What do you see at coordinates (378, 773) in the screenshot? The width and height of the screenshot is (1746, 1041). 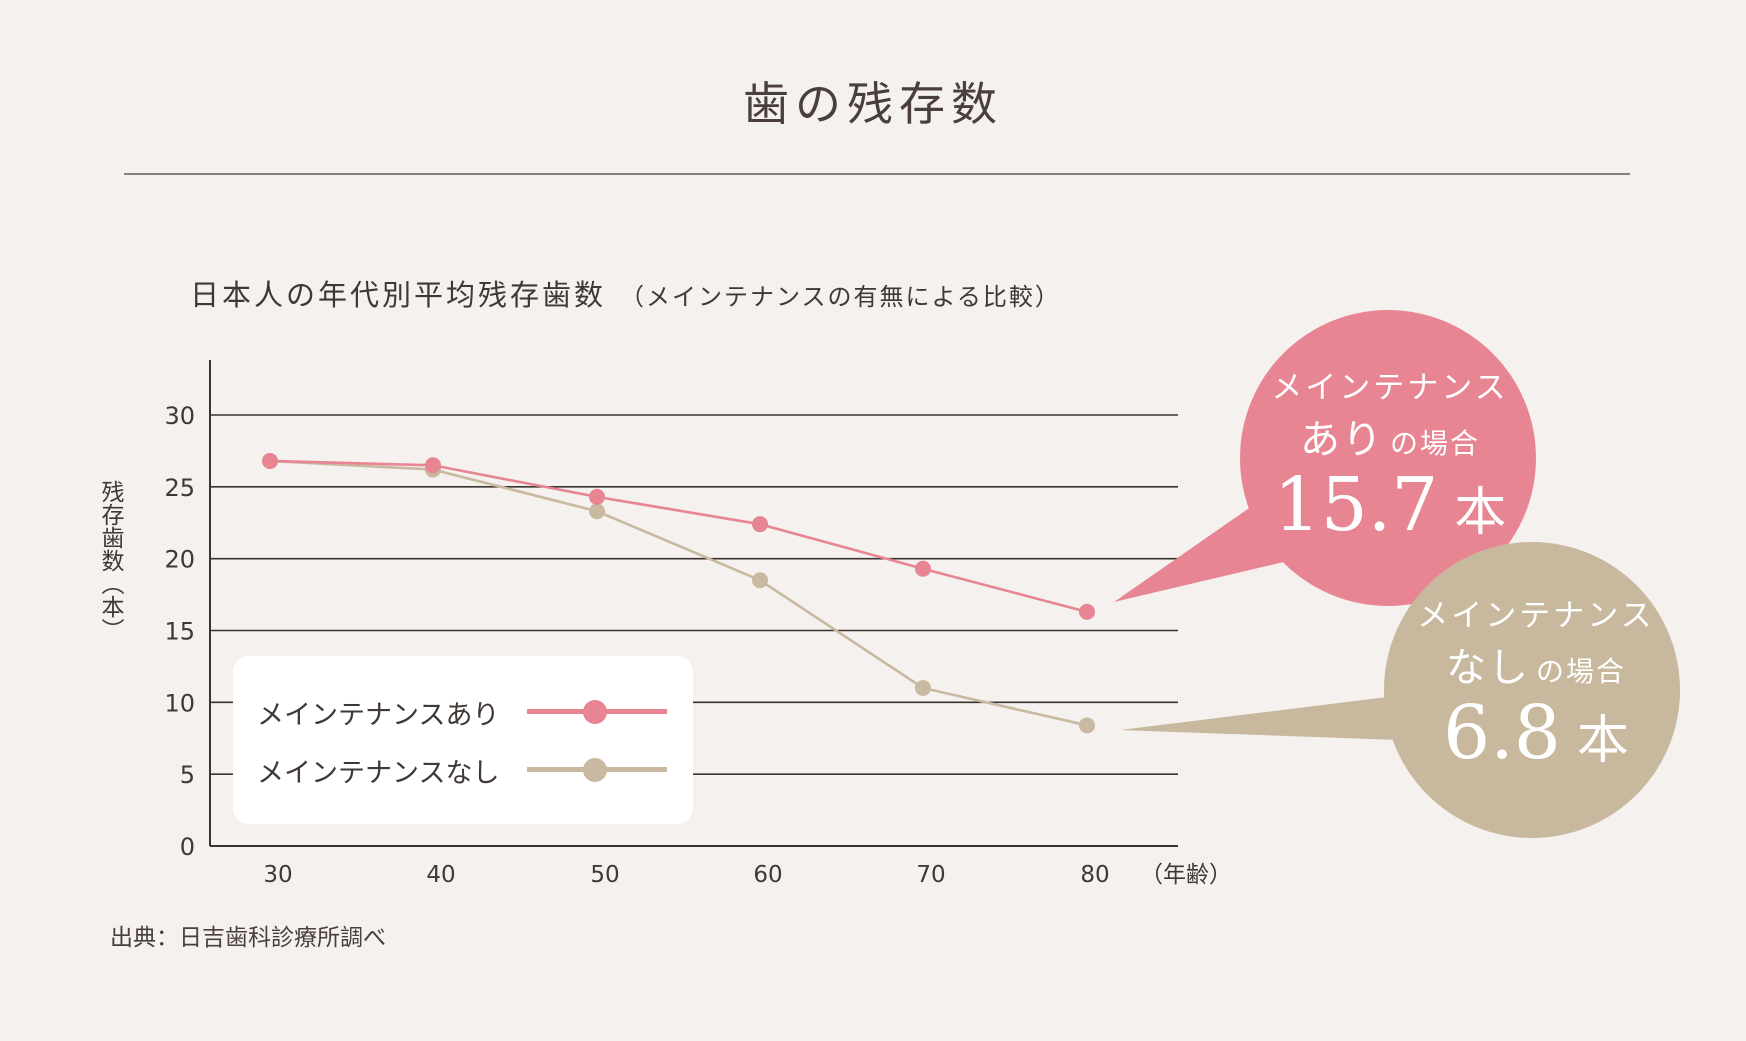 I see `legend-label: メインテナンスなし` at bounding box center [378, 773].